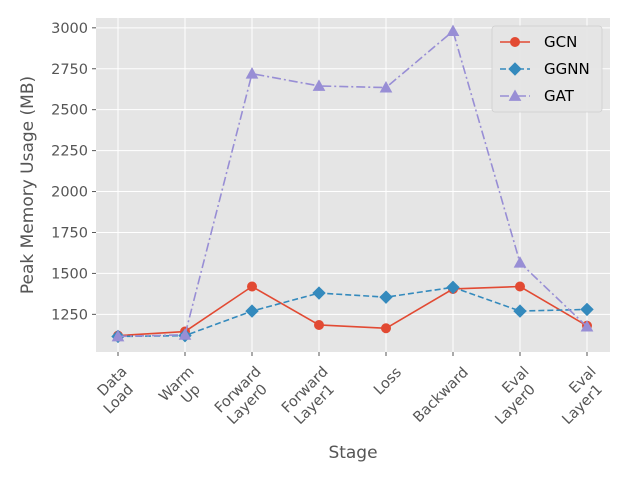  I want to click on legend-label-gcn: GCN, so click(560, 42).